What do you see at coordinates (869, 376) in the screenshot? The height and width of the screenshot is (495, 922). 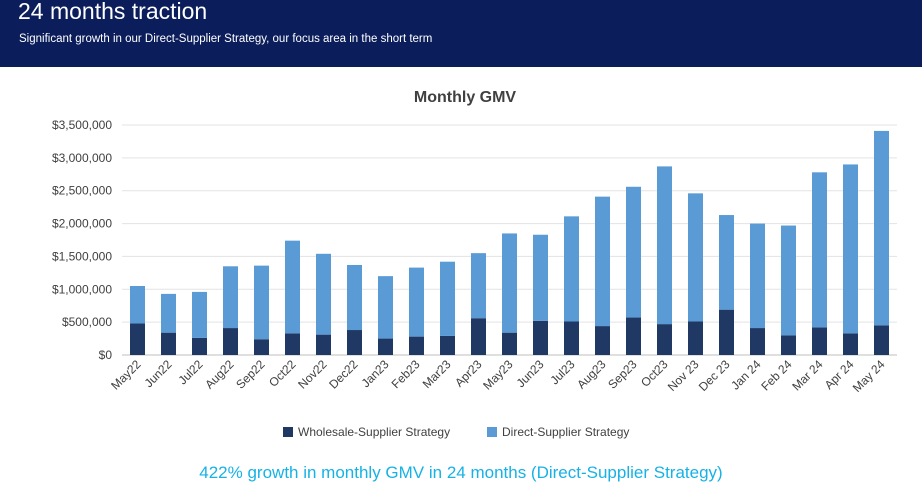 I see `x-tick-label: May 24` at bounding box center [869, 376].